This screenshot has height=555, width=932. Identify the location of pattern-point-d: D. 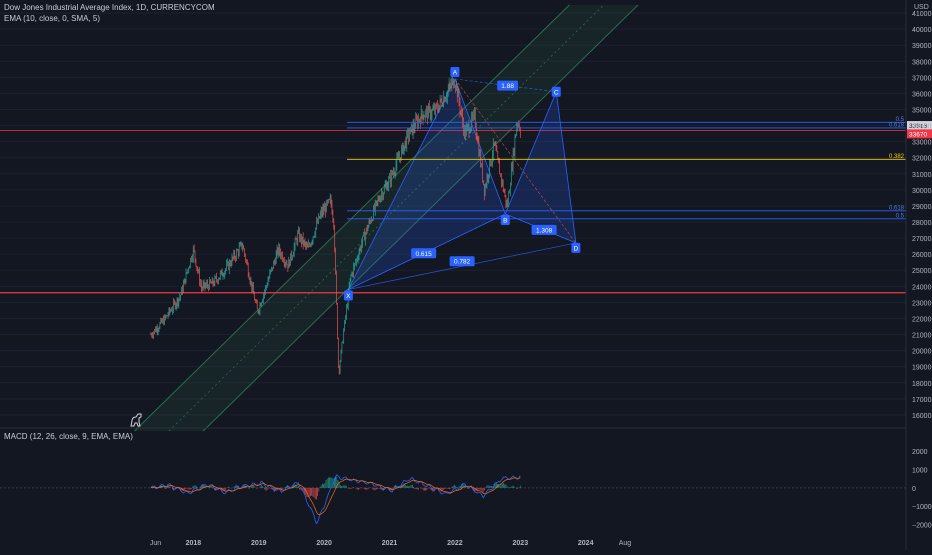
(576, 248).